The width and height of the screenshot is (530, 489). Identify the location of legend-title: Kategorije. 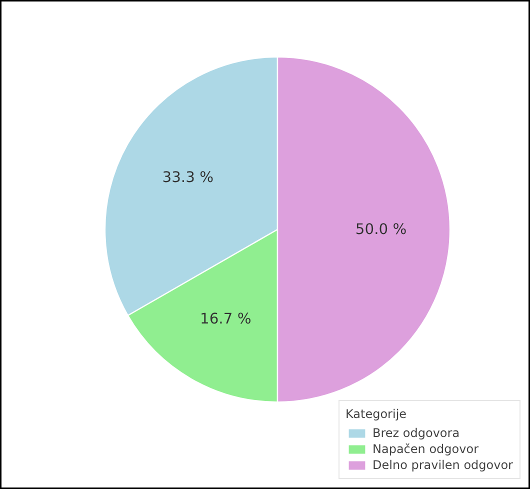
(377, 414).